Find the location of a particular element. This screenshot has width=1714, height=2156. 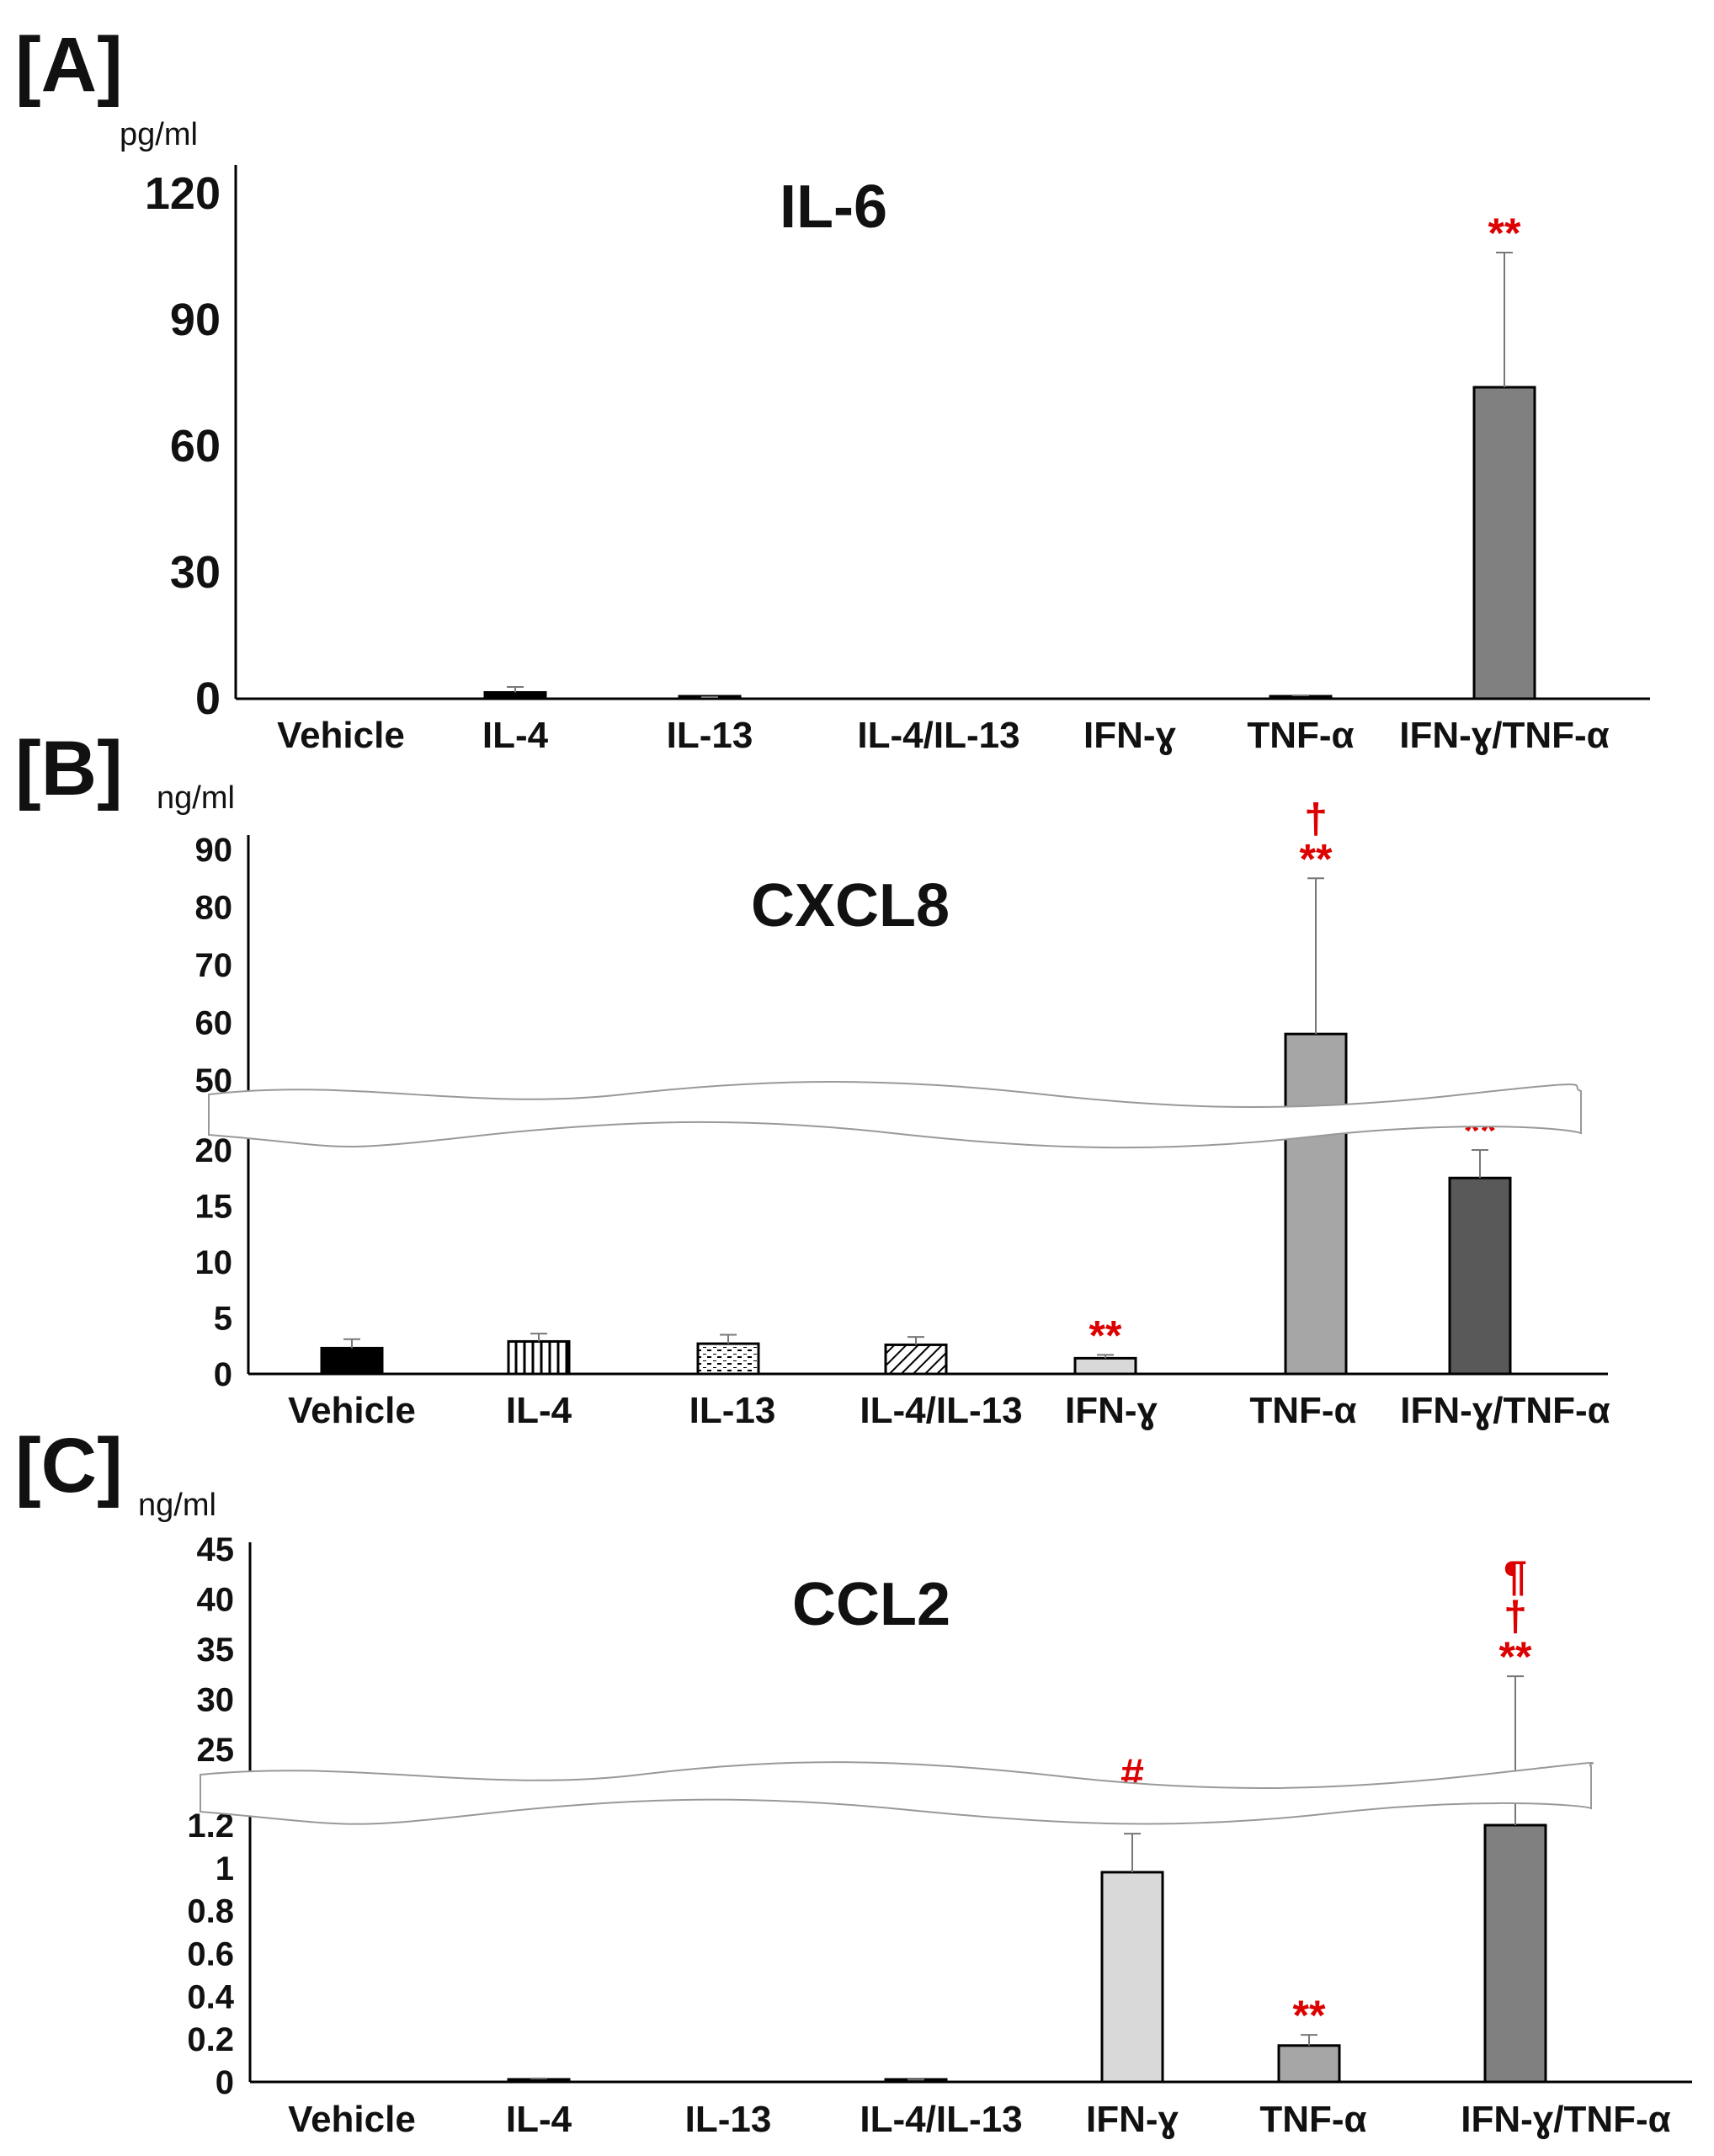

panel-c-significance-6-0: ¶ is located at coordinates (1515, 1576).